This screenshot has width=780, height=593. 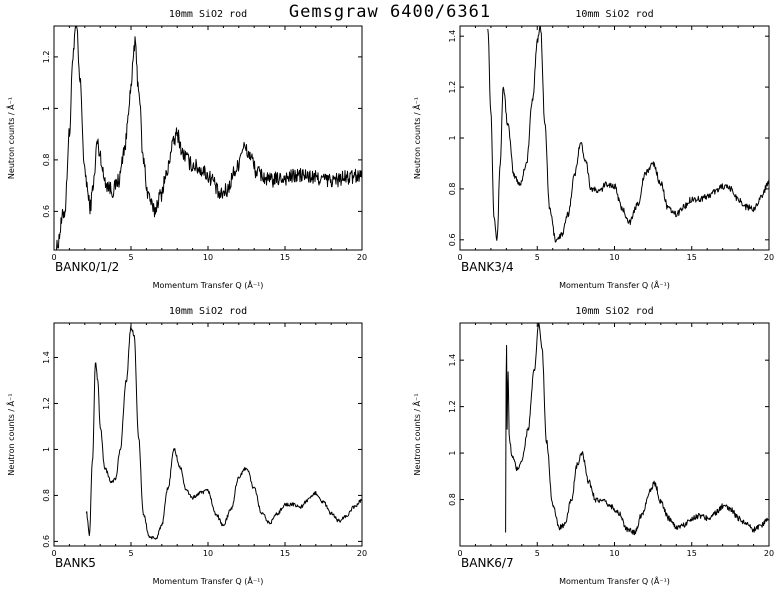 I want to click on bank-label: BANK5, so click(x=75, y=563).